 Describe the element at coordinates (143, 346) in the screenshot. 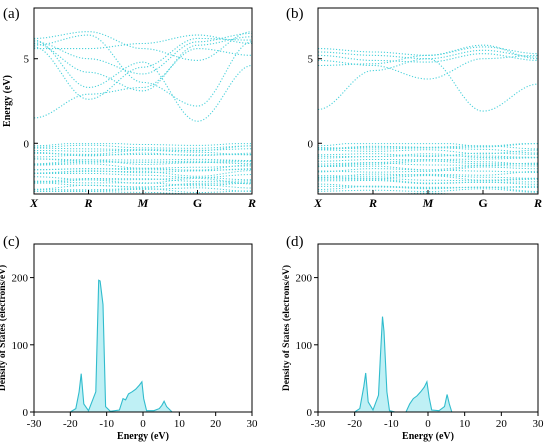

I see `dos-line-c` at that location.